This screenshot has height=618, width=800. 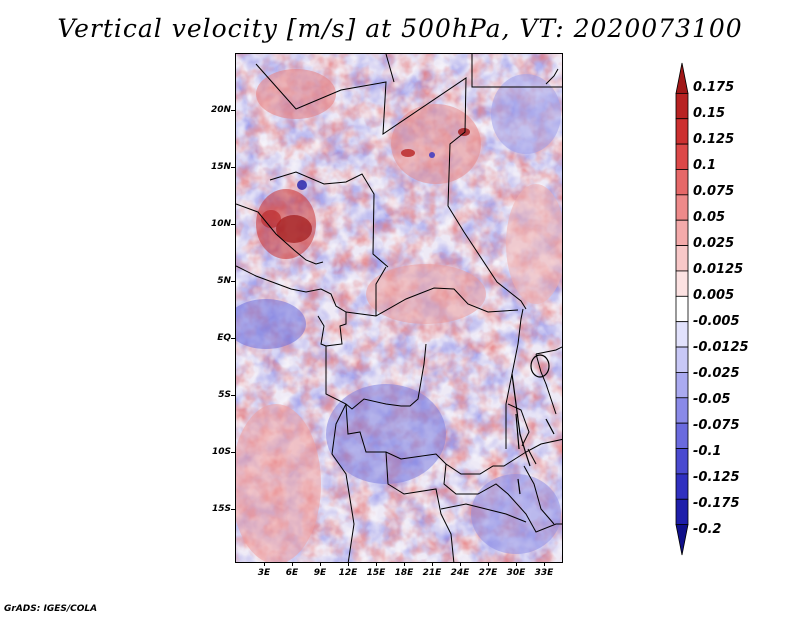 I want to click on colorbar-bottom-arrow, so click(x=682, y=540).